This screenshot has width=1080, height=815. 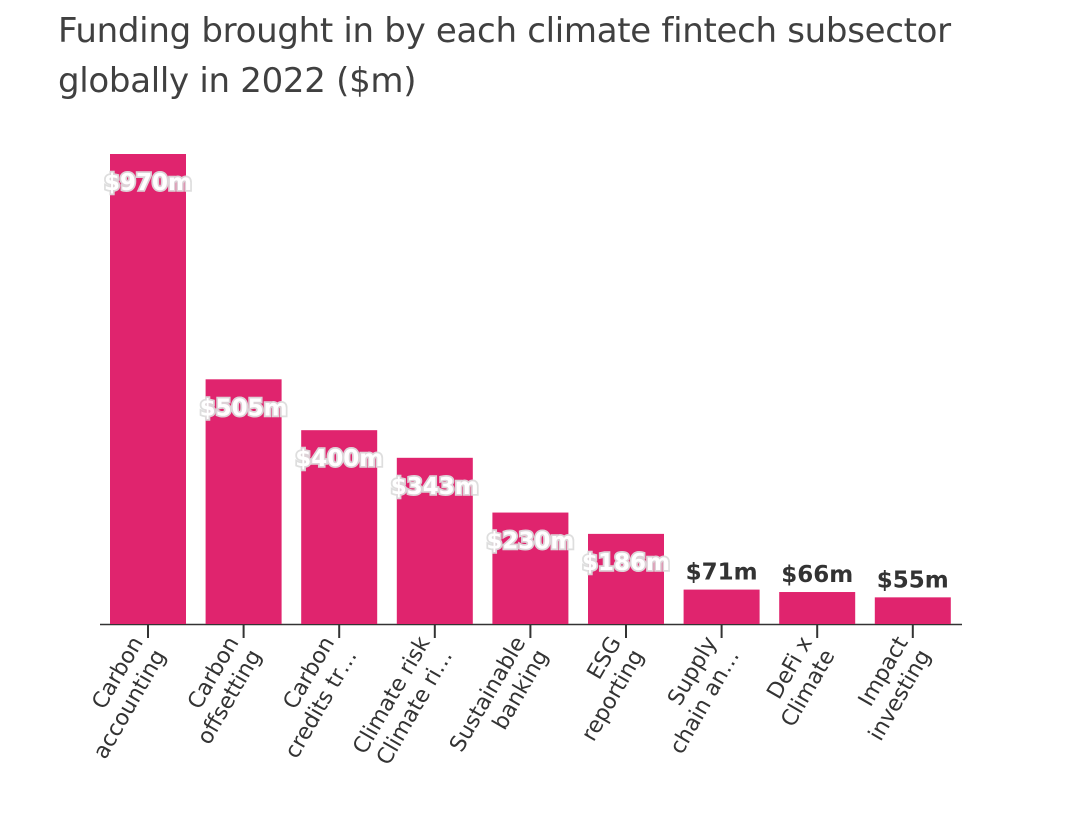 What do you see at coordinates (339, 459) in the screenshot?
I see `bar-value-label: $400m` at bounding box center [339, 459].